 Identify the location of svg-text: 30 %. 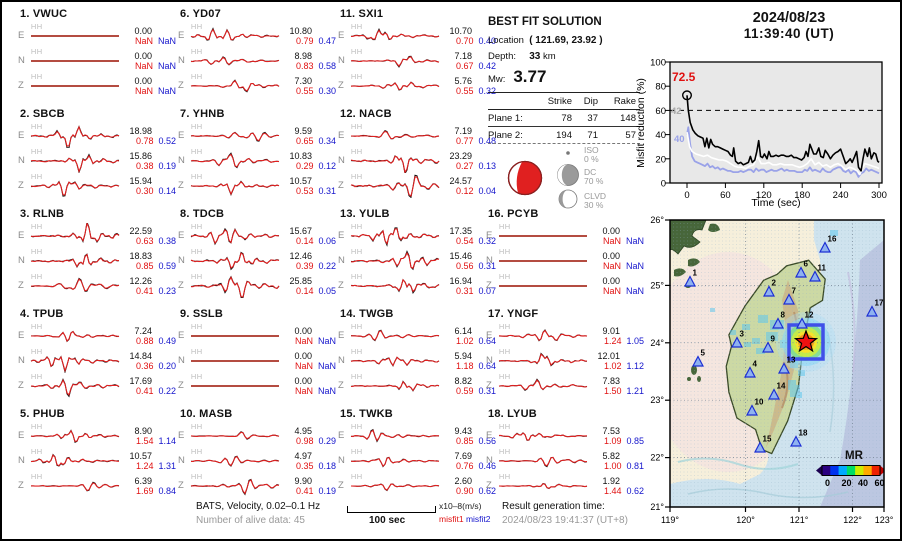
(594, 205).